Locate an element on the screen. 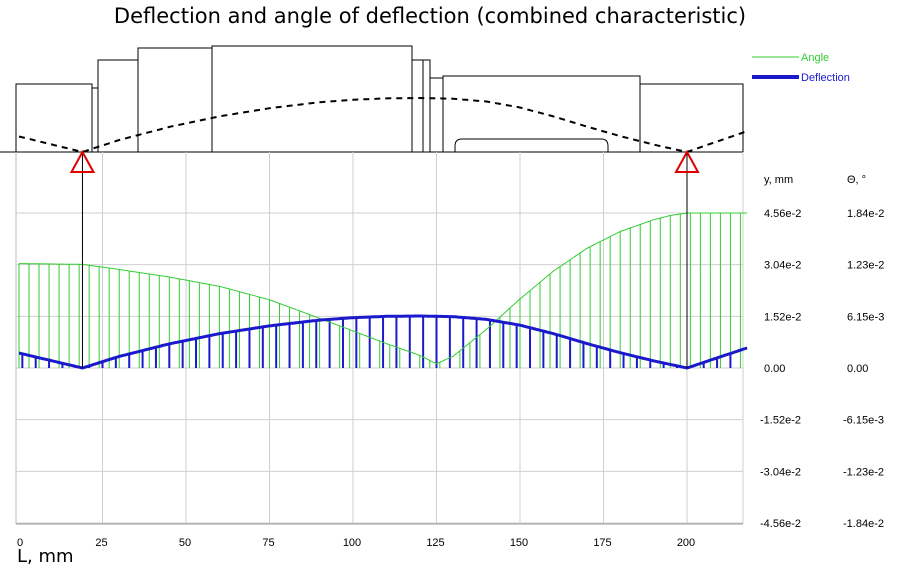 Image resolution: width=897 pixels, height=572 pixels. theta-tick-label: -1.84e-2 is located at coordinates (863, 524).